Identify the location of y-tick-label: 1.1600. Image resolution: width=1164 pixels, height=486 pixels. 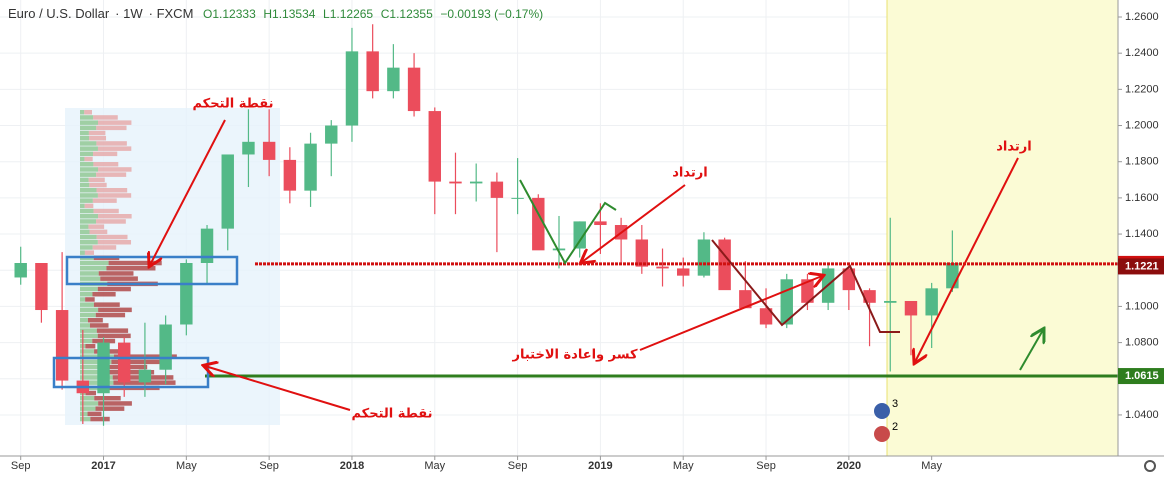
(1142, 198).